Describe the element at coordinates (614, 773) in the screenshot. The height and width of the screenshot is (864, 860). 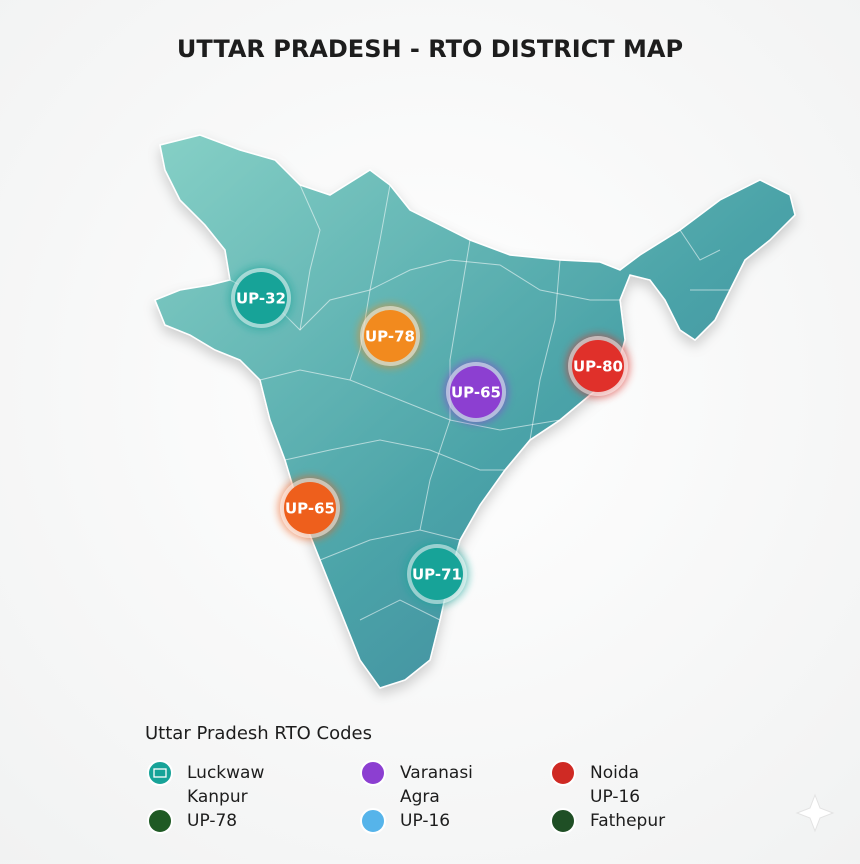
I see `legend-label: Noida` at that location.